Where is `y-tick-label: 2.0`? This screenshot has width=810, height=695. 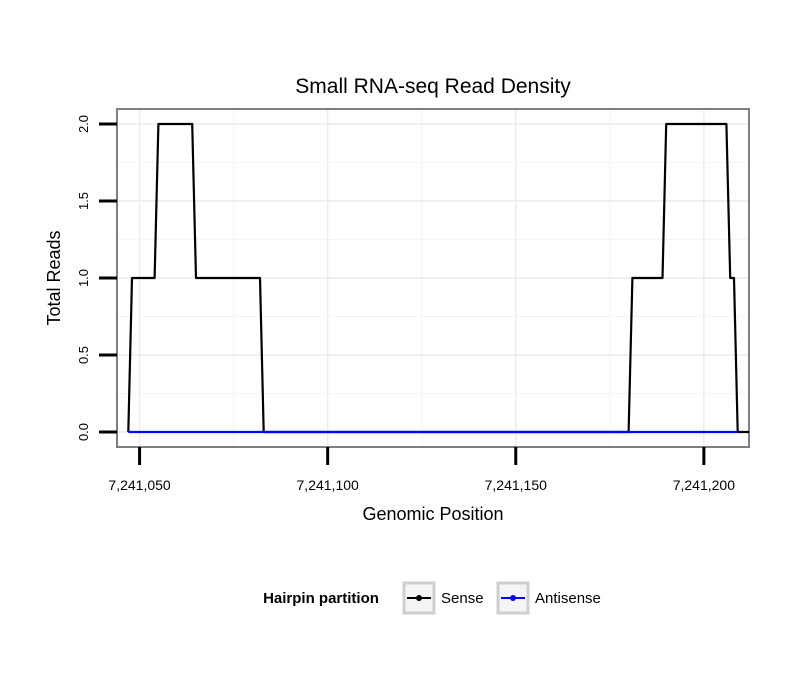
y-tick-label: 2.0 is located at coordinates (83, 124).